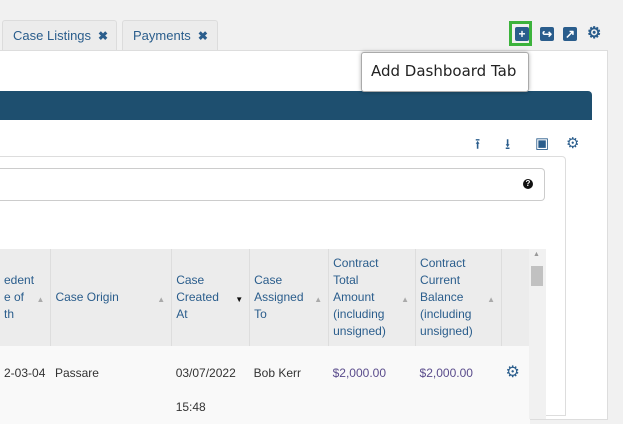 The width and height of the screenshot is (623, 424). I want to click on sort-desc-icon: ▼, so click(239, 299).